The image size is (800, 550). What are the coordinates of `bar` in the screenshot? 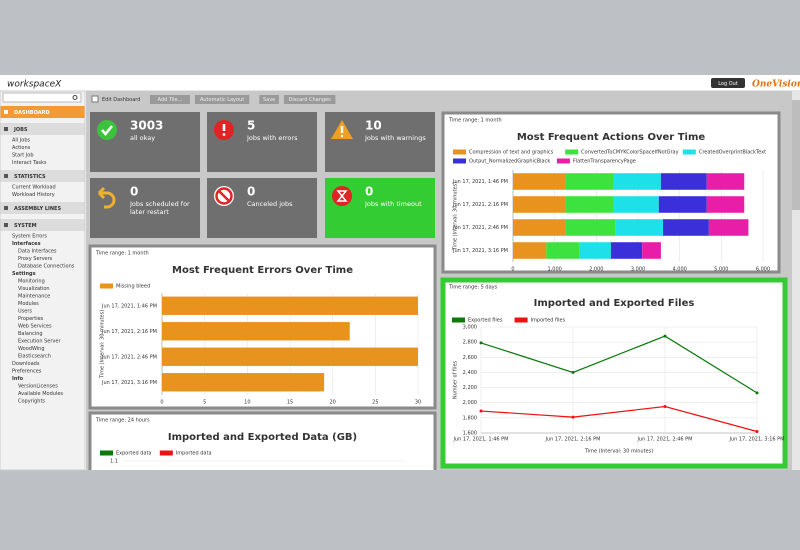 It's located at (590, 227).